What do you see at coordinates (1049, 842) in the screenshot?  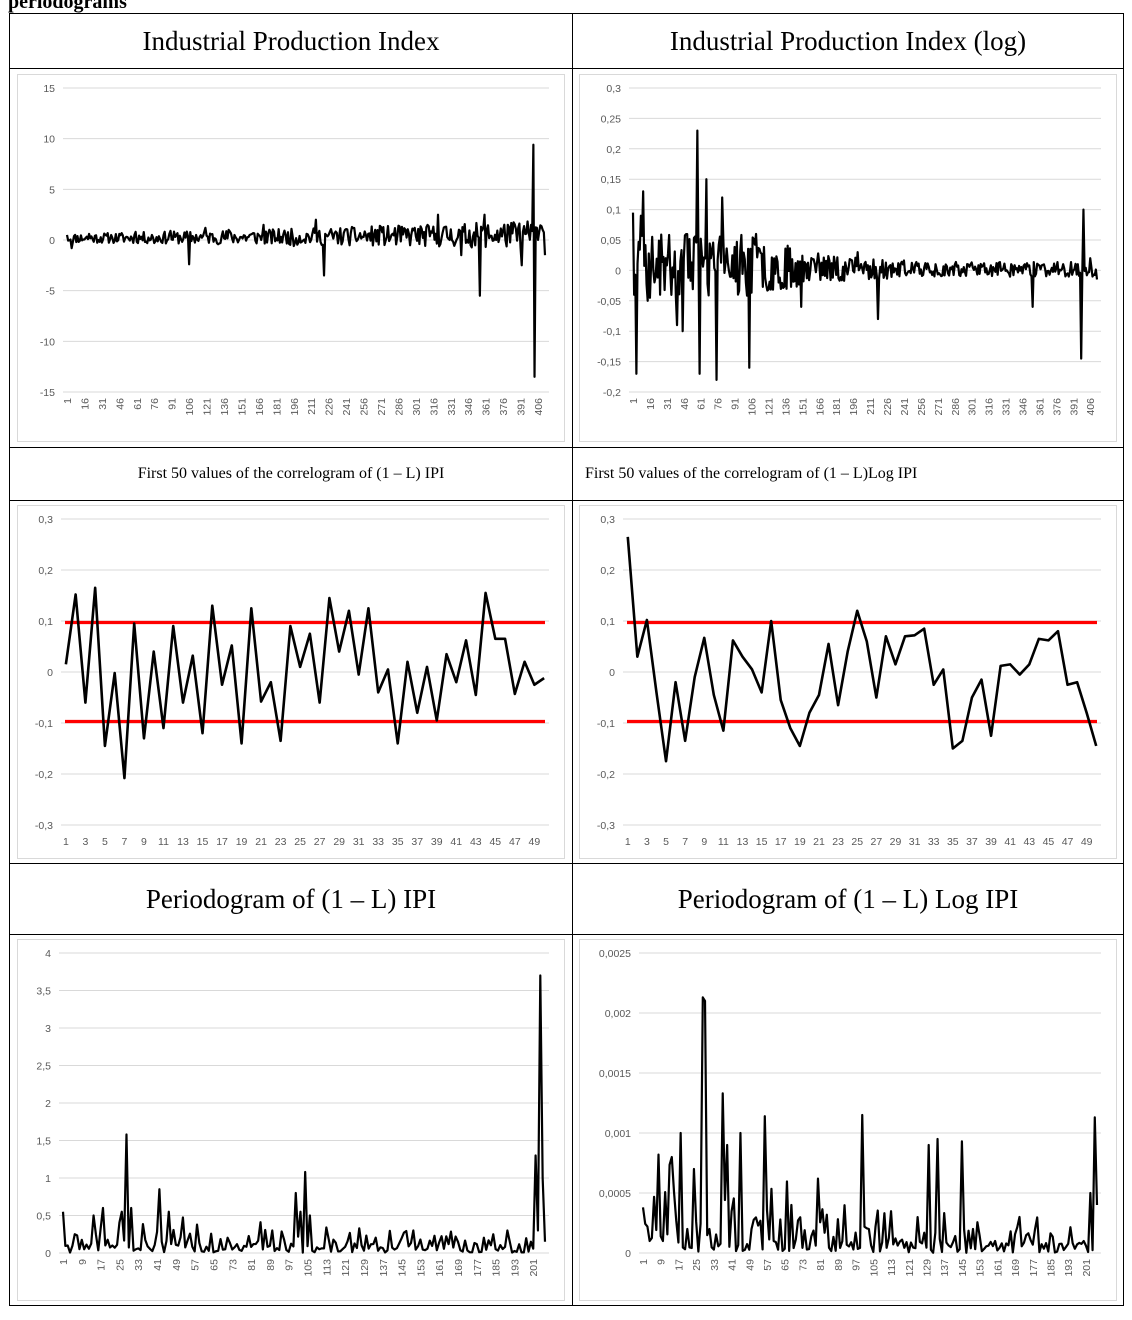 I see `x-tick-label: 45` at bounding box center [1049, 842].